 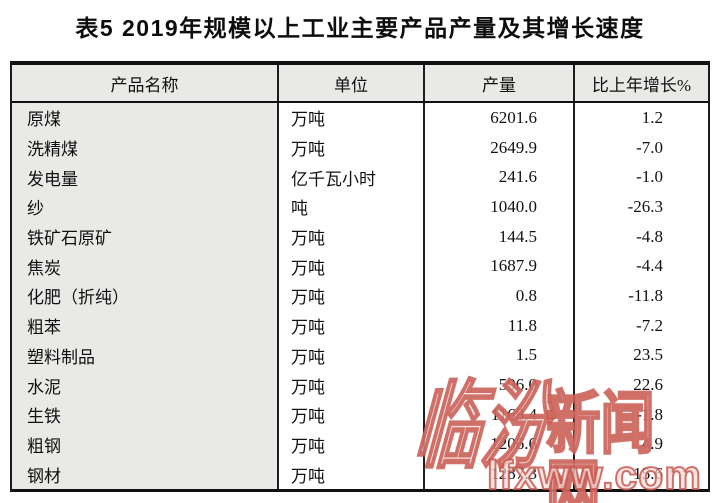 I want to click on table-row: 发电量 亿千瓦小时 241.6 -1.0, so click(x=360, y=177).